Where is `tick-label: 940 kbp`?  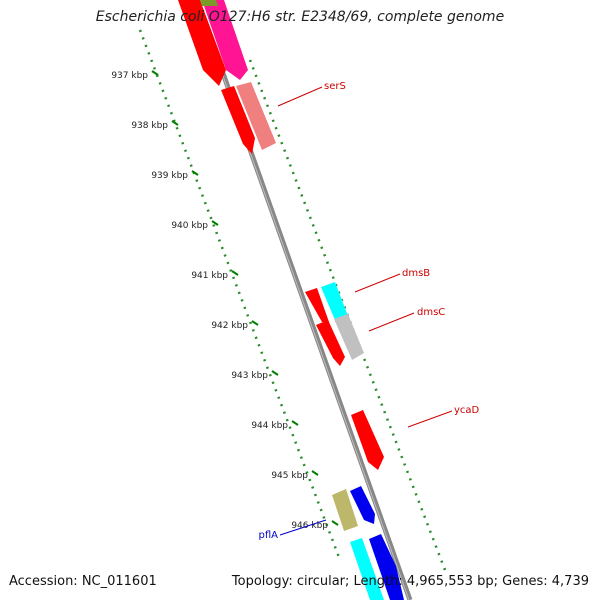 tick-label: 940 kbp is located at coordinates (189, 226).